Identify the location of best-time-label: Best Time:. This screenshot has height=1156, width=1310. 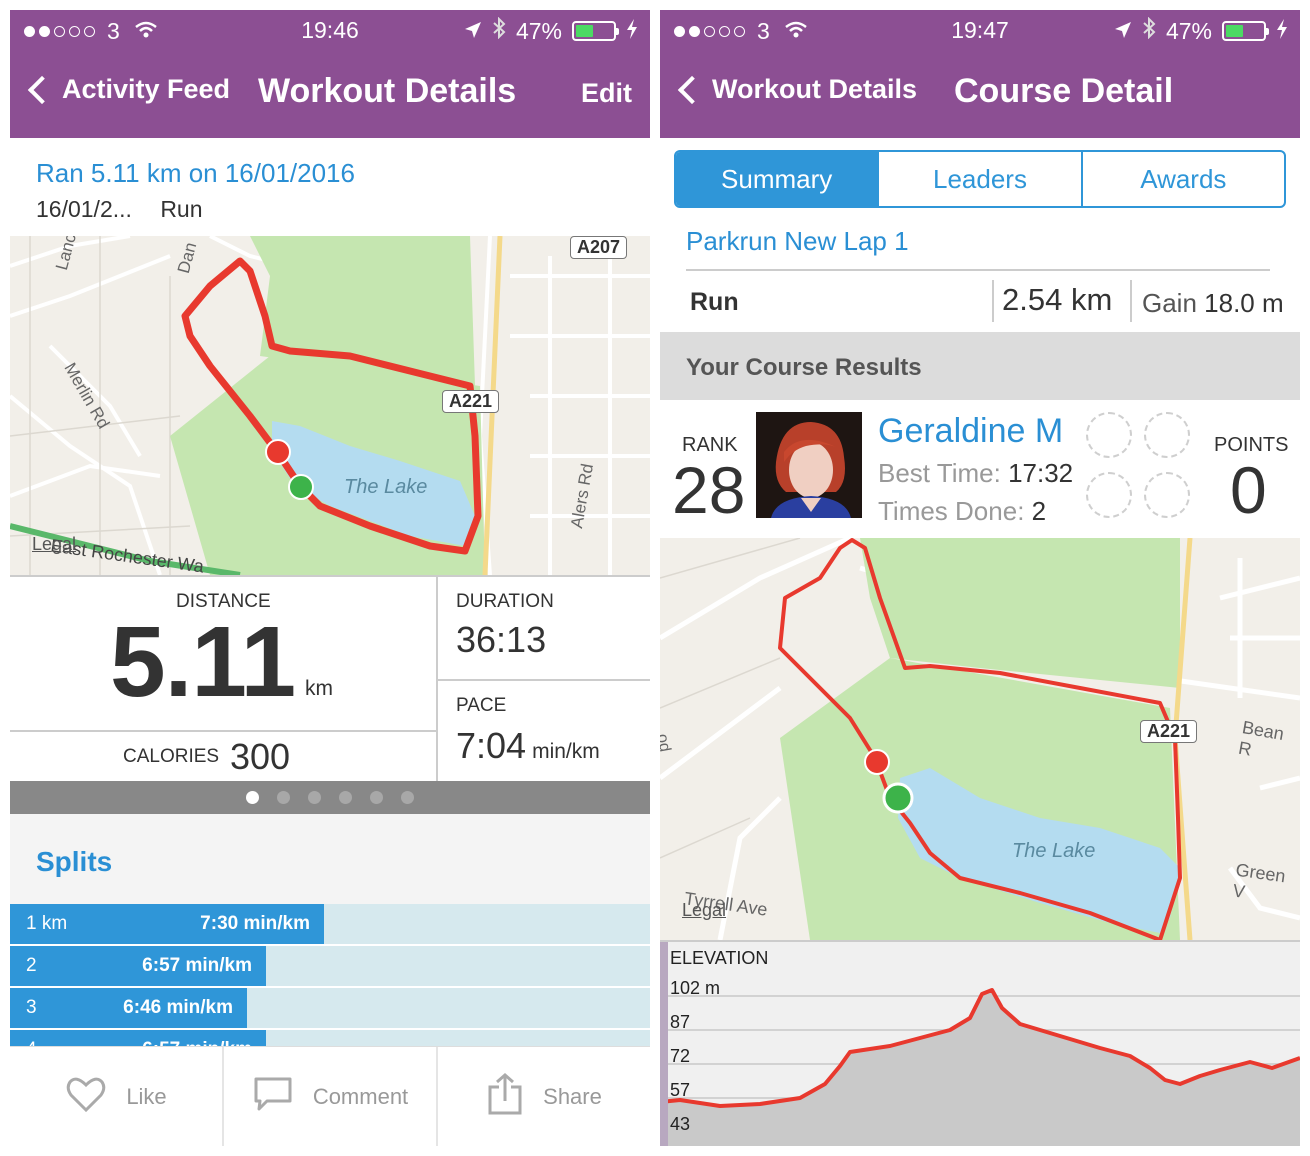
(939, 473).